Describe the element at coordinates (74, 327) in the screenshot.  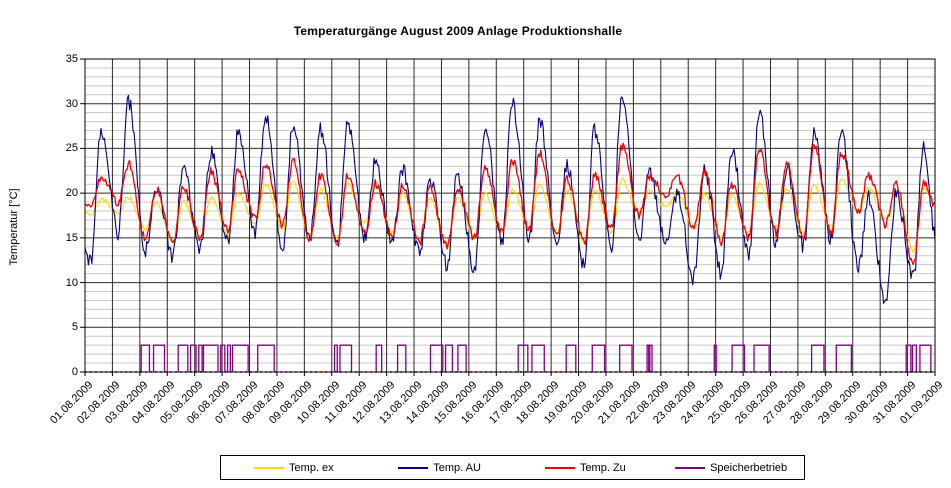
I see `y-tick-label: 5` at that location.